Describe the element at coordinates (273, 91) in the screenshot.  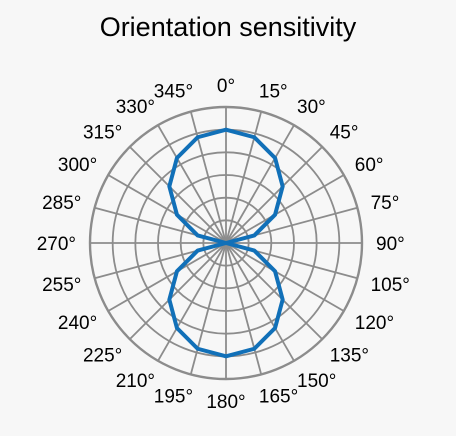
I see `angle-tick-label: 15°` at that location.